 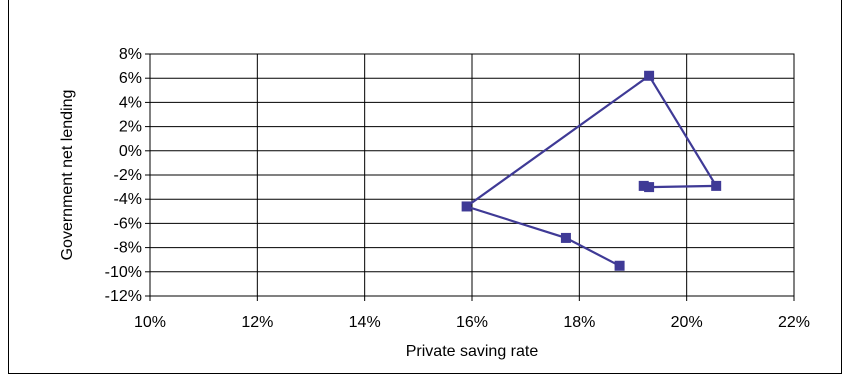 What do you see at coordinates (128, 248) in the screenshot?
I see `y-tick-label: -8%` at bounding box center [128, 248].